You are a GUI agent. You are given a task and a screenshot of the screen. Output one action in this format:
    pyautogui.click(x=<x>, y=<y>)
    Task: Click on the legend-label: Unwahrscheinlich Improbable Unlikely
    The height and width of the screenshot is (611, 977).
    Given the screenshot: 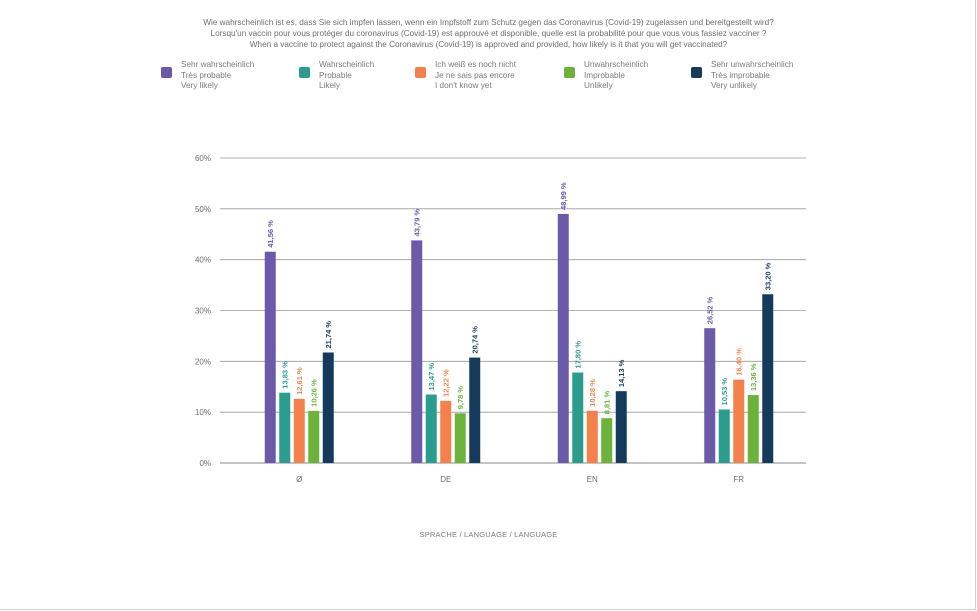 What is the action you would take?
    pyautogui.click(x=616, y=75)
    